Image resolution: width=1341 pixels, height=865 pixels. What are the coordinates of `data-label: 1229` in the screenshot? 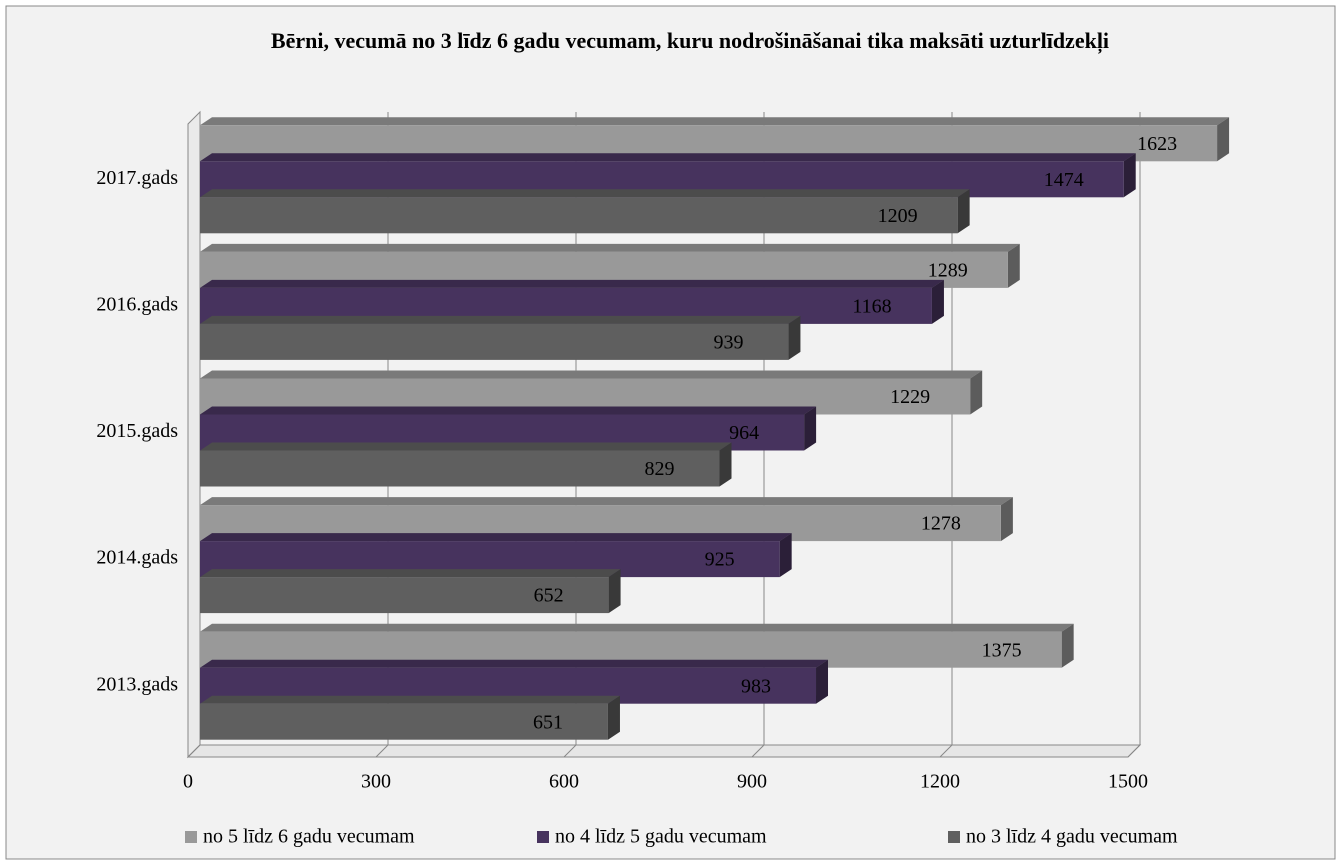 It's located at (910, 397).